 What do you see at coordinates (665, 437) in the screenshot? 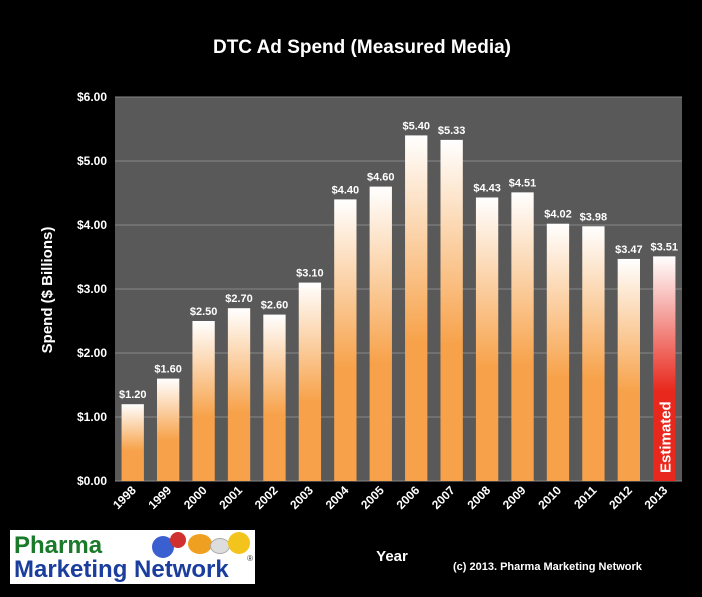
I see `estimated-label: Estimated` at bounding box center [665, 437].